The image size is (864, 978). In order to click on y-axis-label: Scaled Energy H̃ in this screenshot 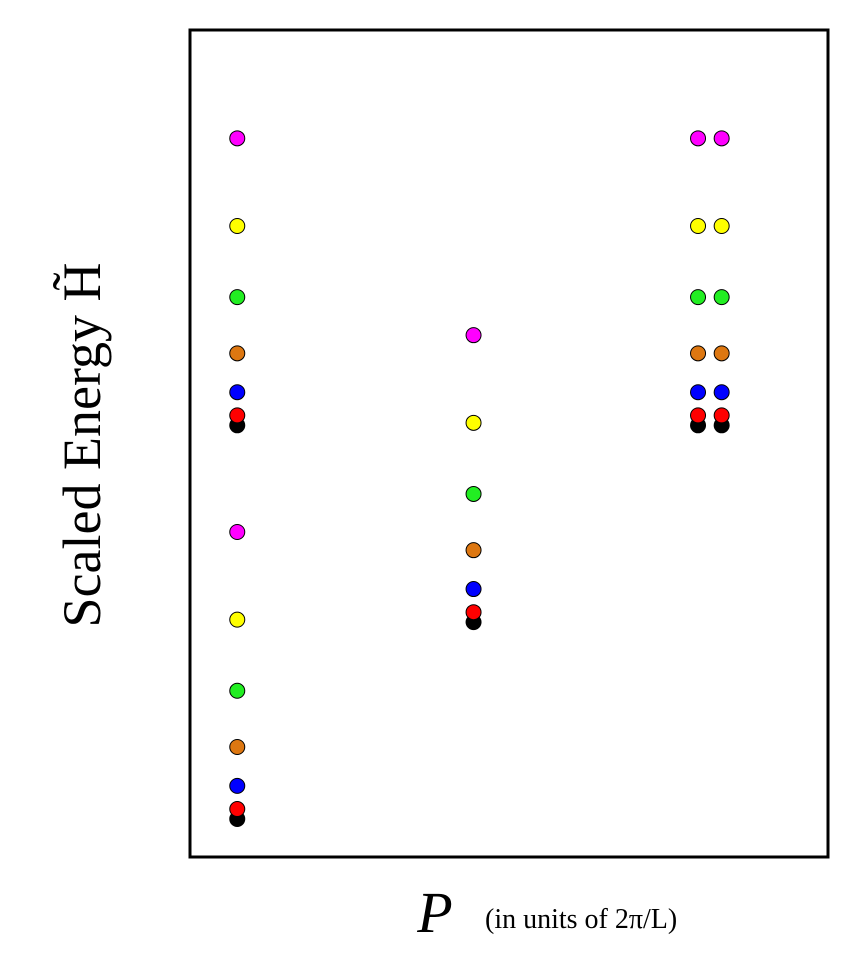, I will do `click(82, 445)`.